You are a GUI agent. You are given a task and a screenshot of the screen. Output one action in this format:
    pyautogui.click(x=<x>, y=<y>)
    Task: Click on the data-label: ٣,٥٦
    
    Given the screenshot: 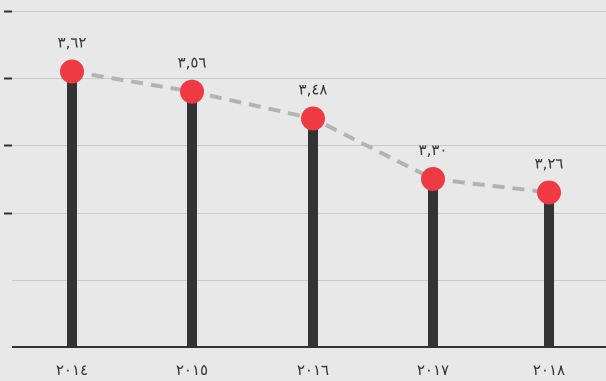 What is the action you would take?
    pyautogui.click(x=192, y=63)
    